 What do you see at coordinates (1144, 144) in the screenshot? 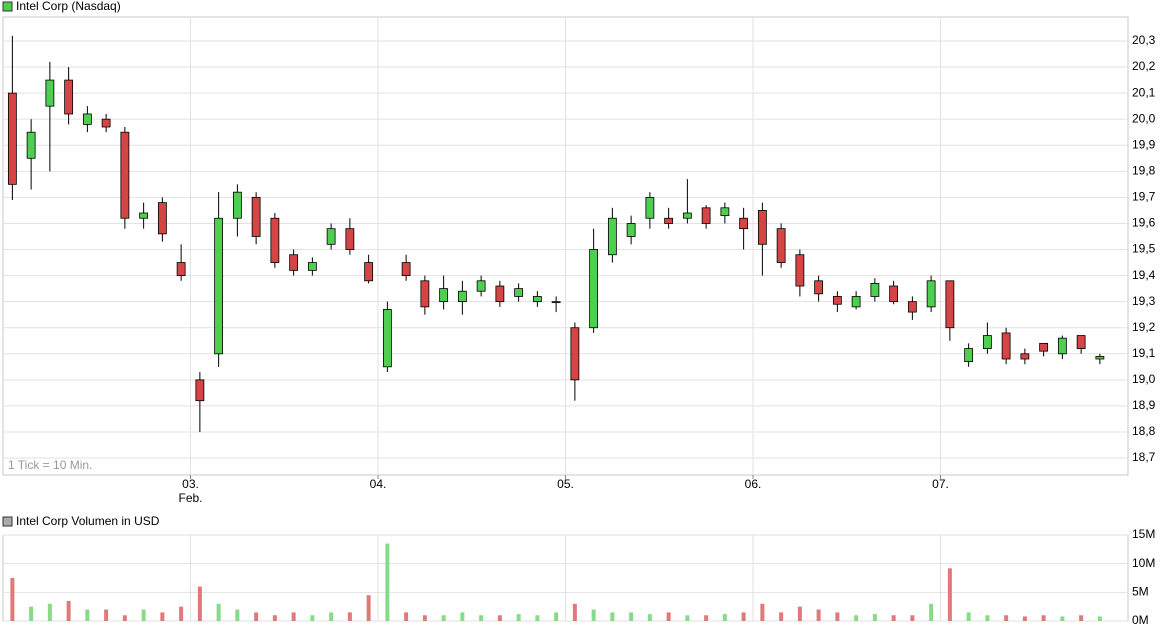
I see `y-tick-label: 19,9` at bounding box center [1144, 144].